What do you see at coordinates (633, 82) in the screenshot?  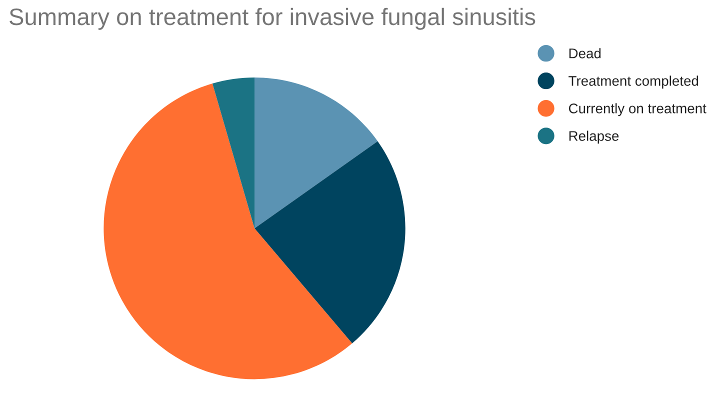 I see `legend-label: Treatment completed` at bounding box center [633, 82].